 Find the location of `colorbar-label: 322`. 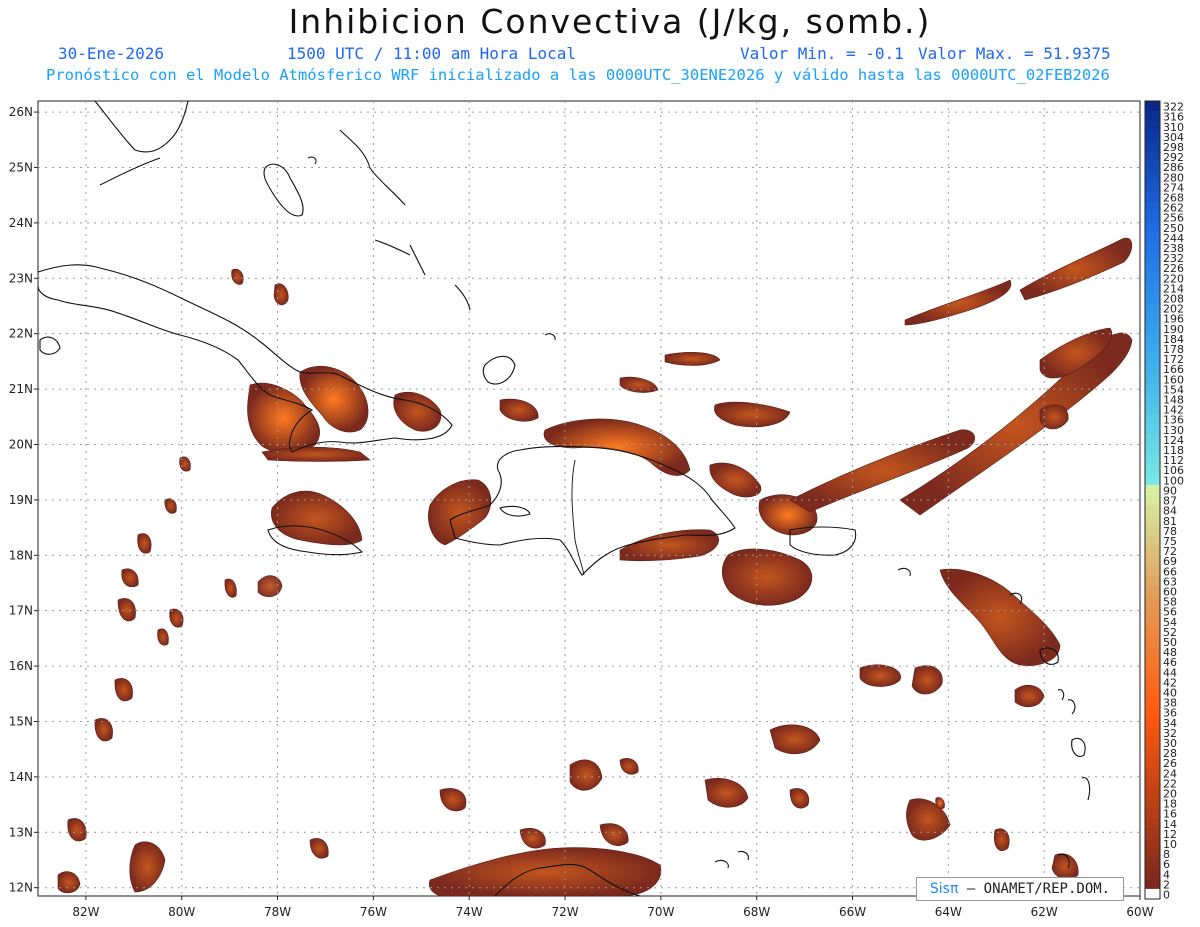

colorbar-label: 322 is located at coordinates (1173, 107).